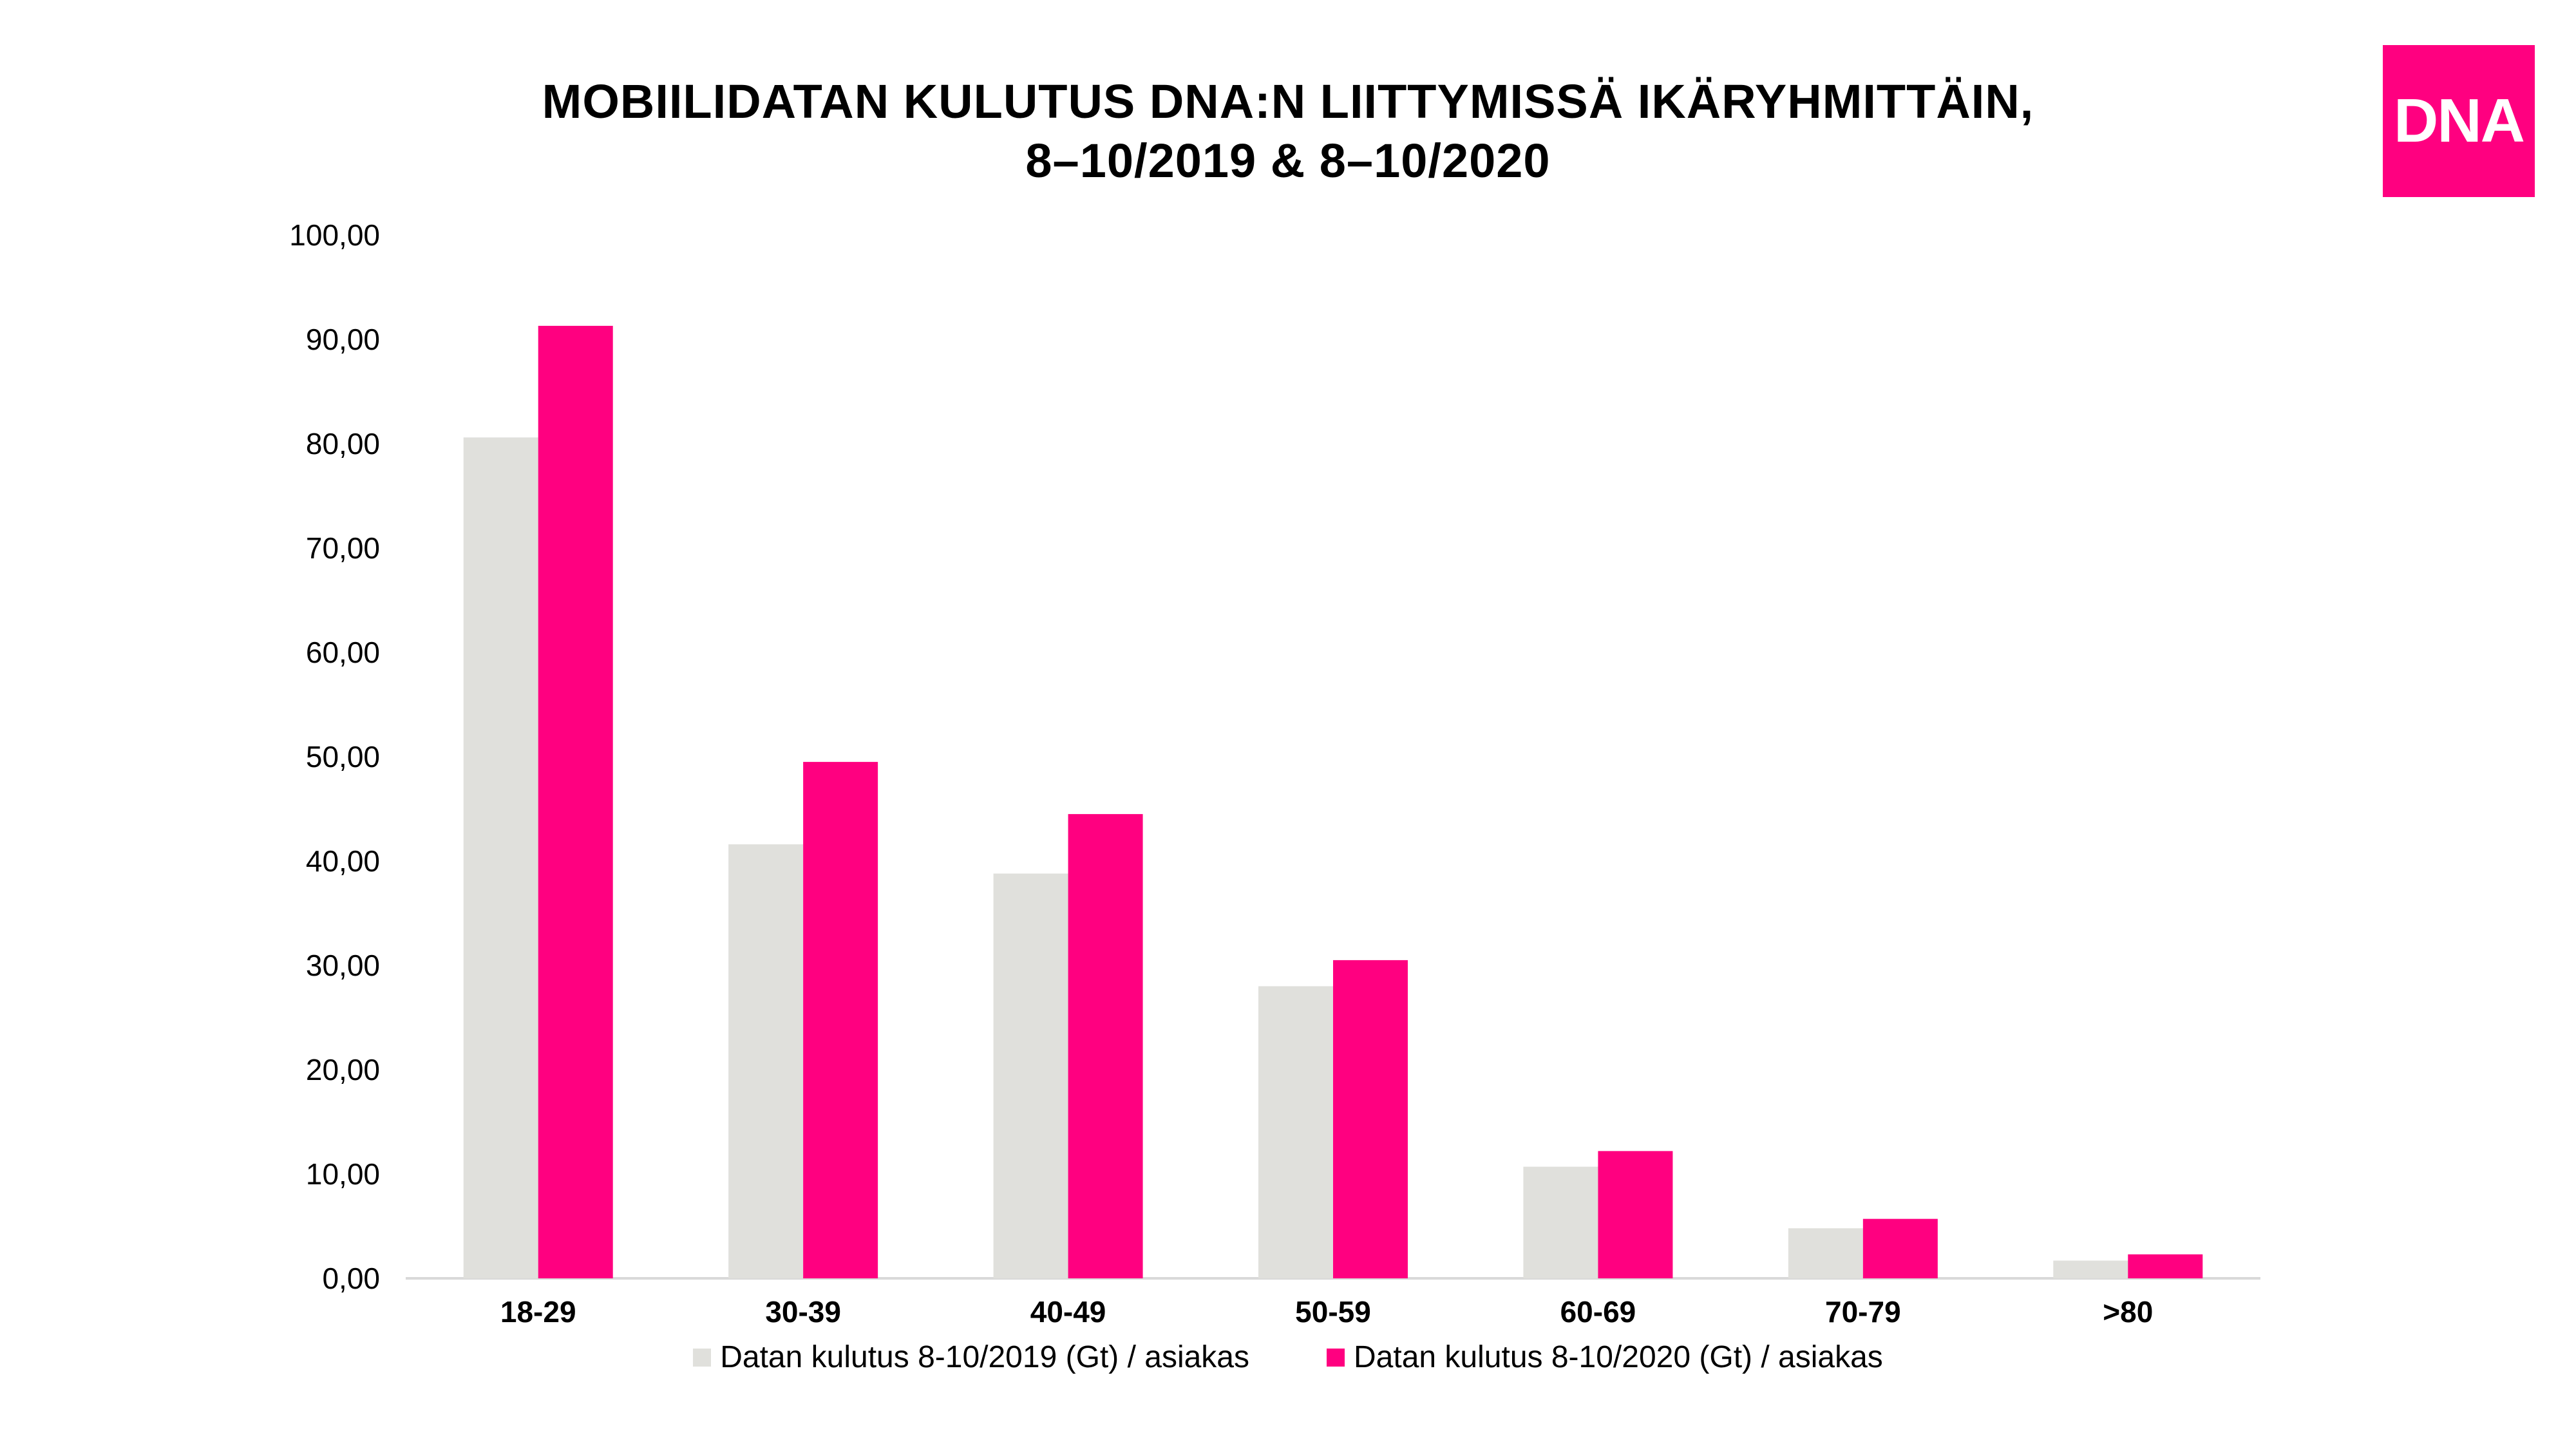  Describe the element at coordinates (343, 861) in the screenshot. I see `y-tick-label: 40,00` at that location.